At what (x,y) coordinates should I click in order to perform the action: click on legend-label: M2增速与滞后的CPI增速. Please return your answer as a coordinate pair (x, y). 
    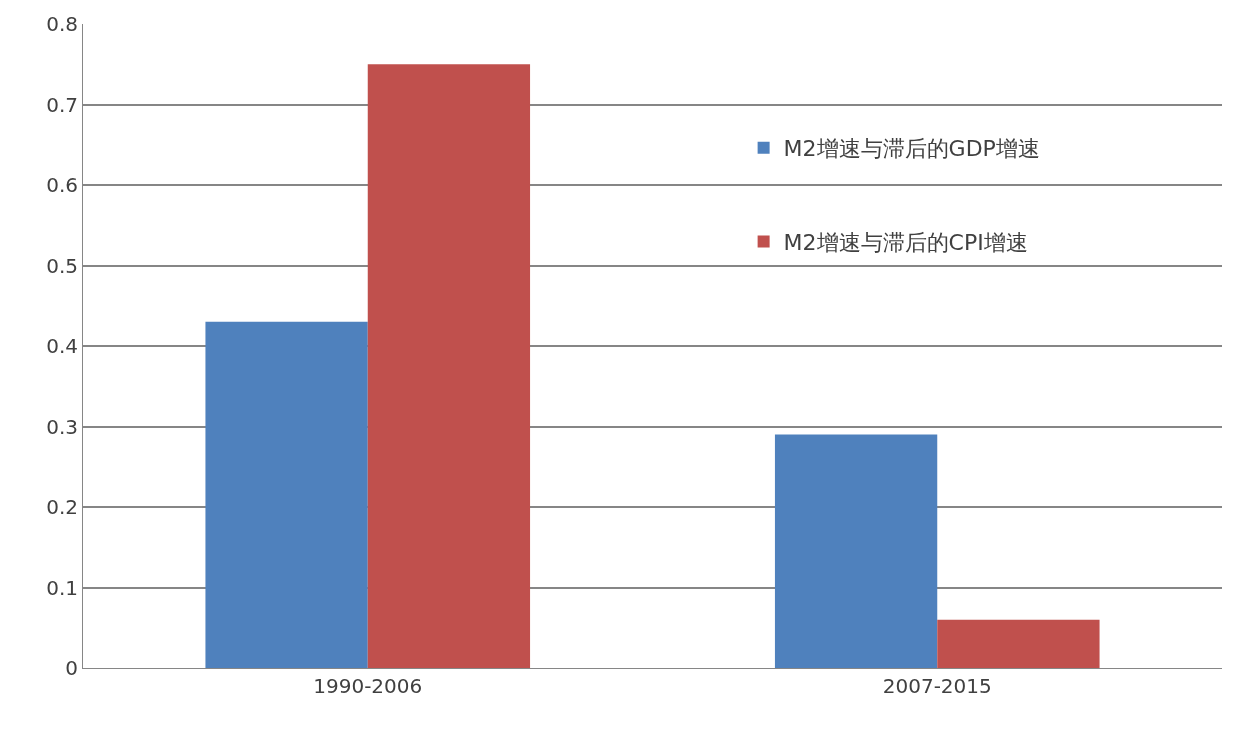
    Looking at the image, I should click on (905, 243).